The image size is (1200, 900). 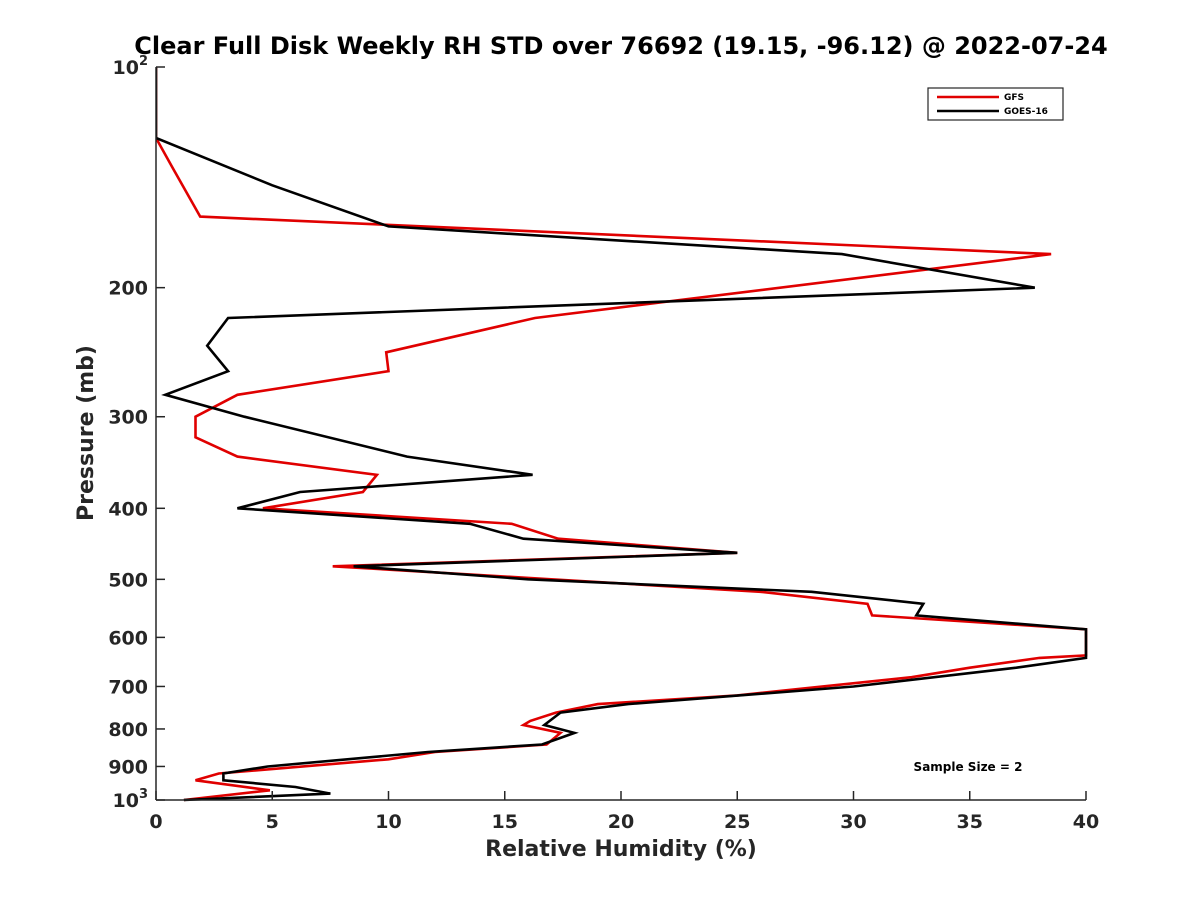 What do you see at coordinates (505, 822) in the screenshot?
I see `x-tick-label: 15` at bounding box center [505, 822].